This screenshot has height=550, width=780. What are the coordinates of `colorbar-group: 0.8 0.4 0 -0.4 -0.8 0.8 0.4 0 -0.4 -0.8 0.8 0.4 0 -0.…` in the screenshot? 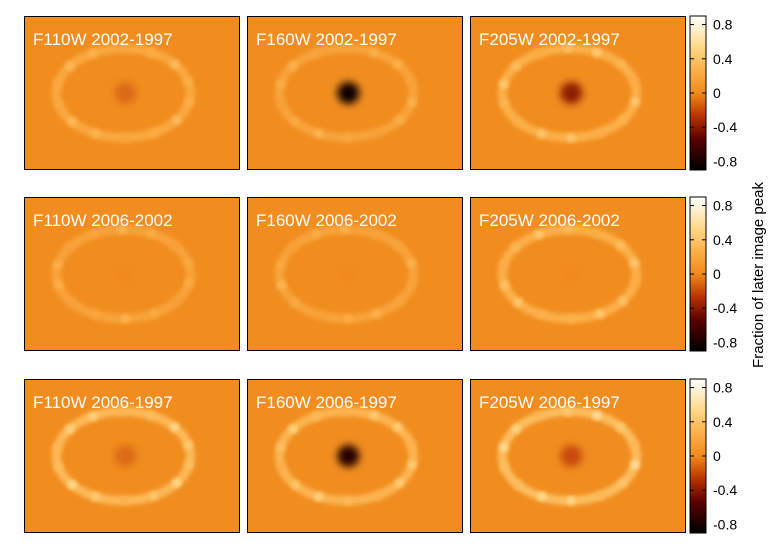 It's located at (713, 274).